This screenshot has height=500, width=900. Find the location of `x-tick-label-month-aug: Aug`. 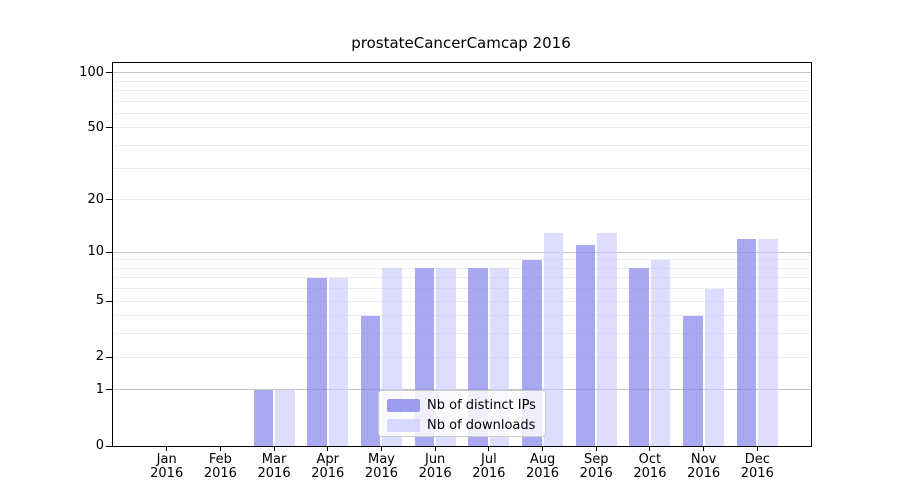

x-tick-label-month-aug: Aug is located at coordinates (542, 459).